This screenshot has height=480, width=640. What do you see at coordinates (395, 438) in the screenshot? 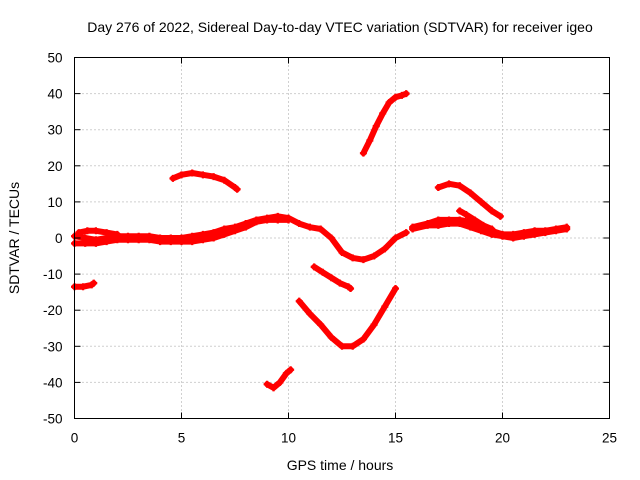
I see `x-tick-label: 15` at bounding box center [395, 438].